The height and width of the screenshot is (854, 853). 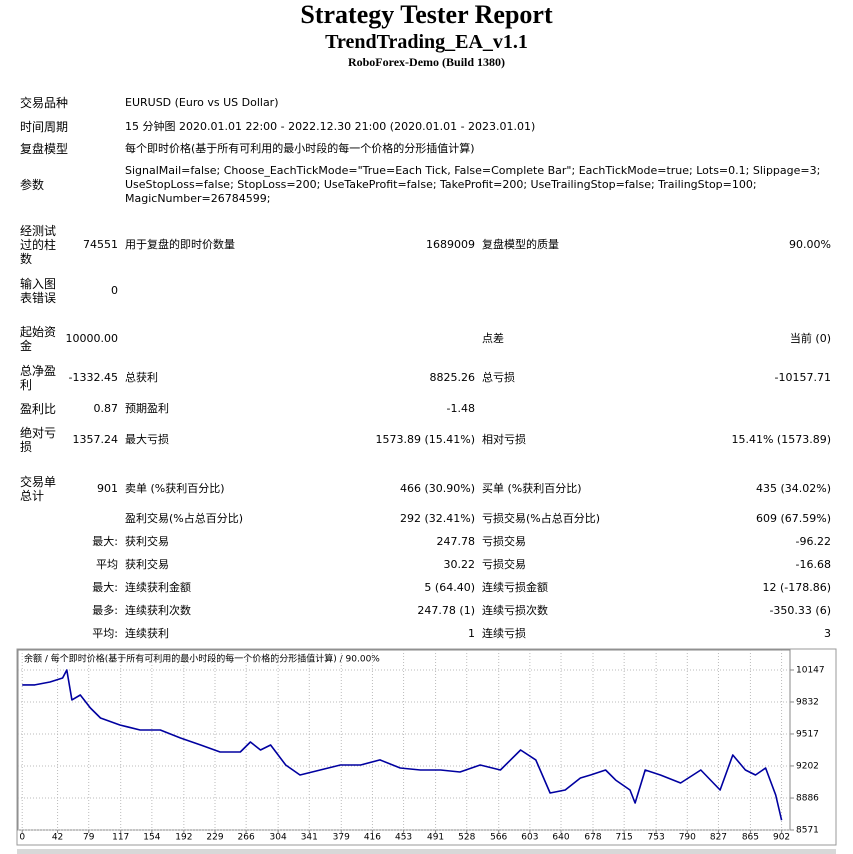 I want to click on item-name: 亏损交易(%占总百分比), so click(x=541, y=518).